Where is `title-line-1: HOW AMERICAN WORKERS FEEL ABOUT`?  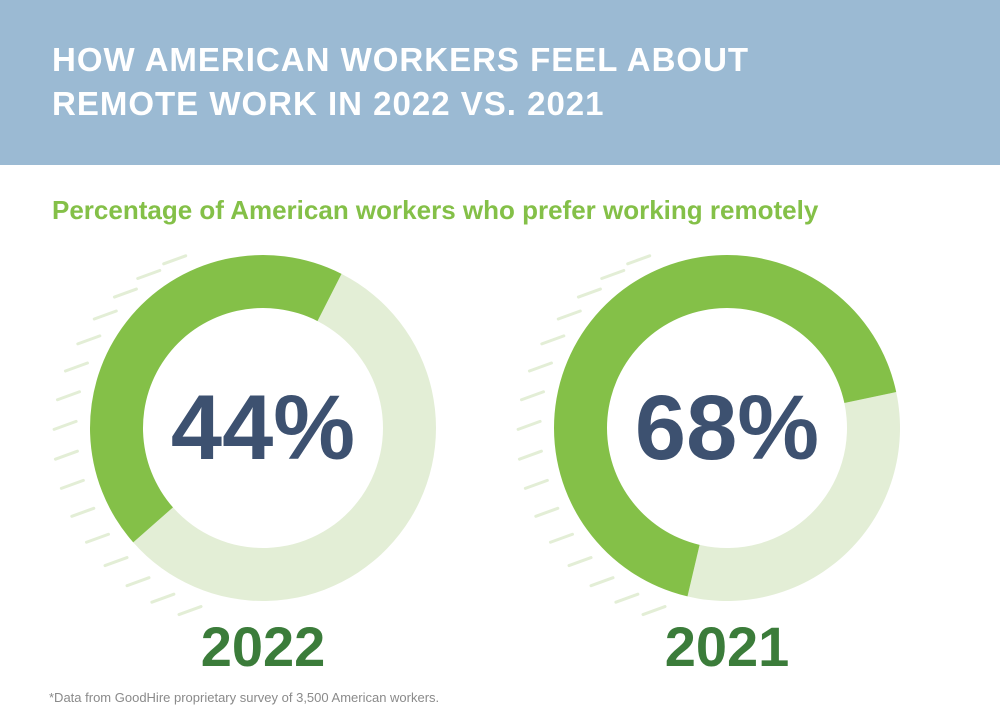
title-line-1: HOW AMERICAN WORKERS FEEL ABOUT is located at coordinates (401, 59).